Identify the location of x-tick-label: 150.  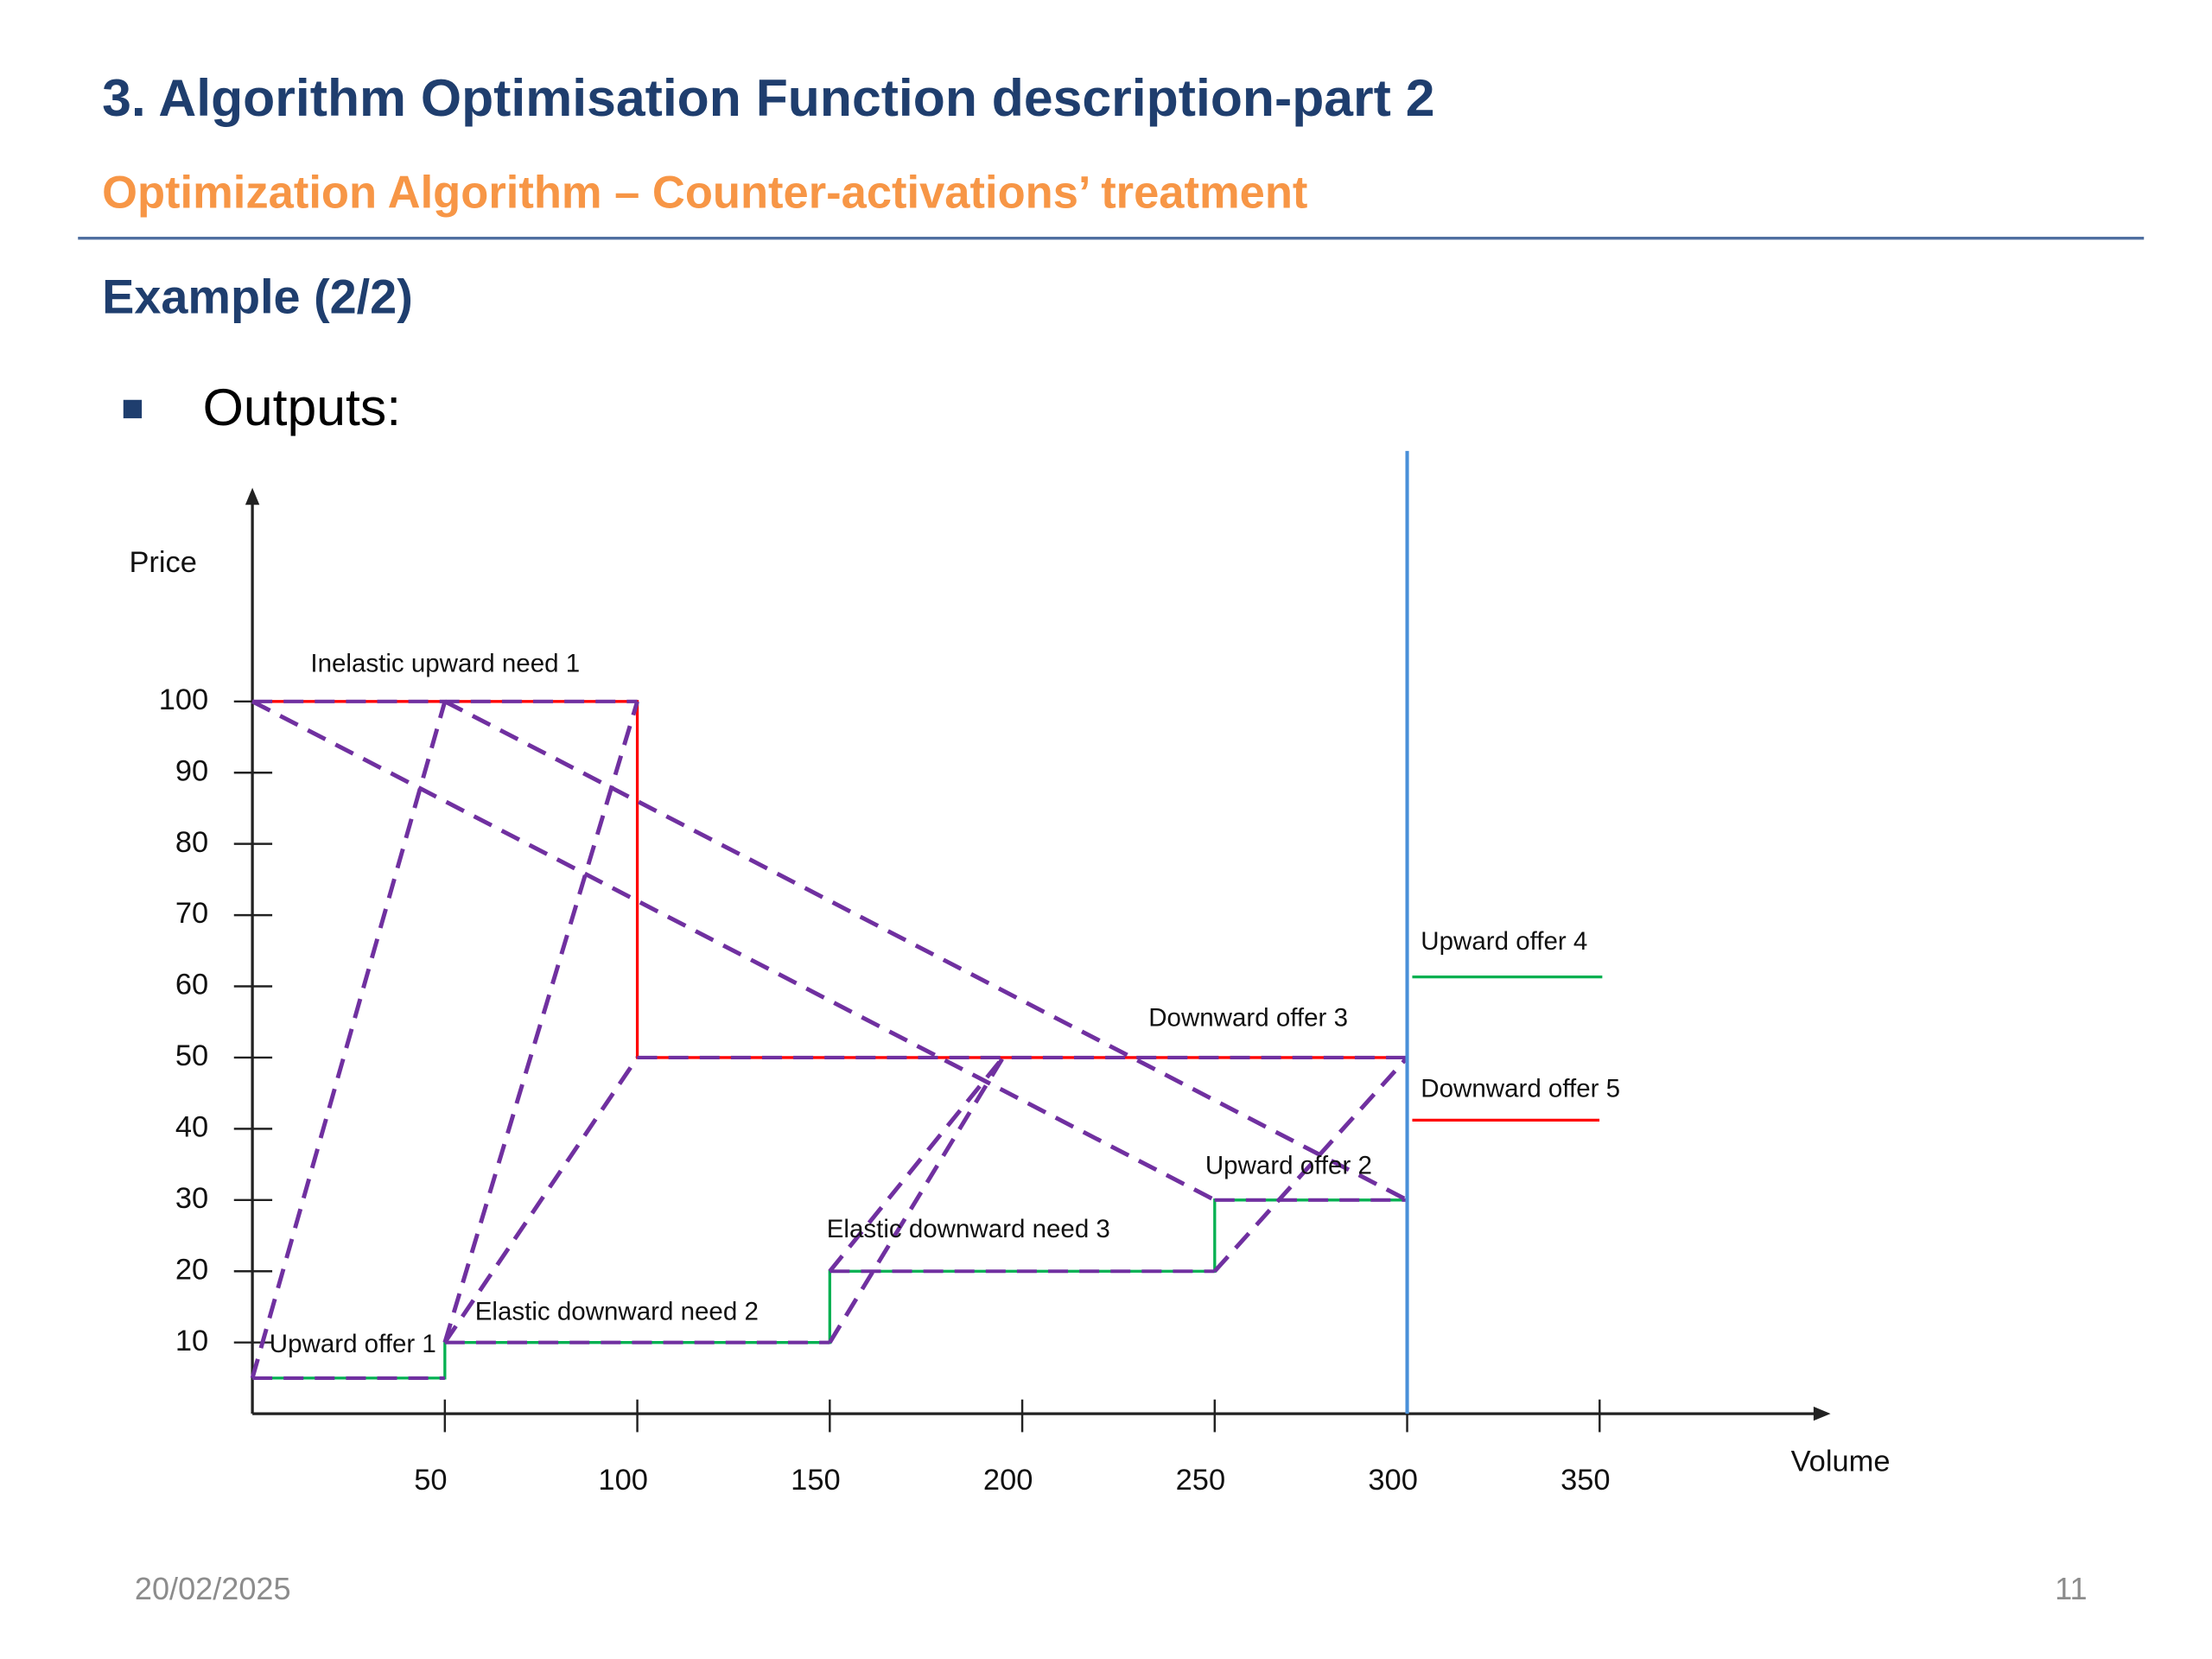
(815, 1480).